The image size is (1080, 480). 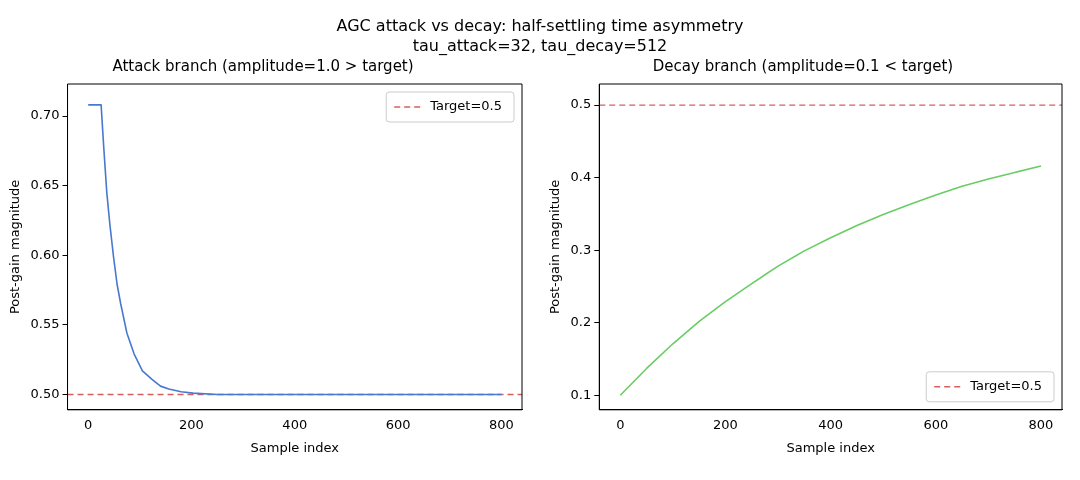 I want to click on y-tick-label: 0.1, so click(x=581, y=394).